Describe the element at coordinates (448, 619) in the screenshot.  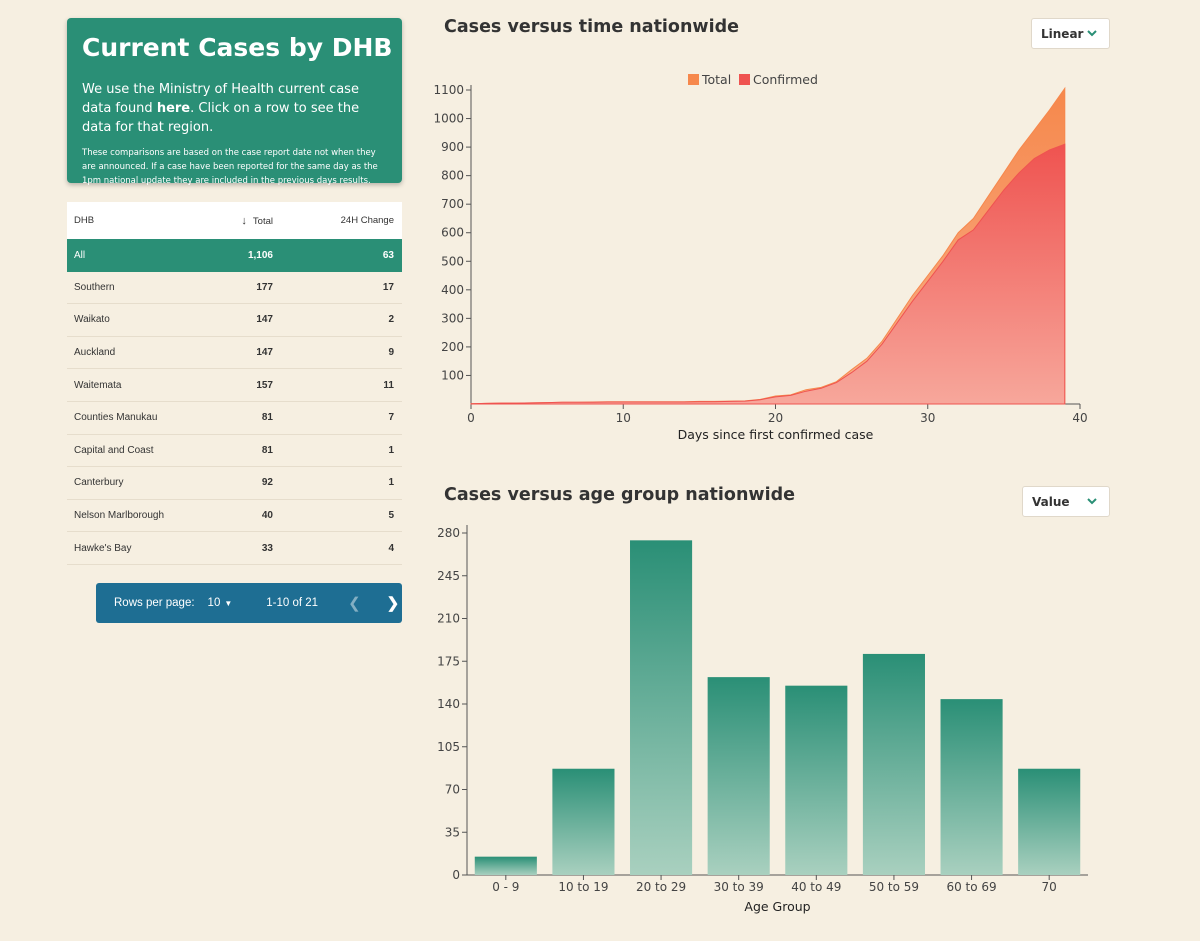
I see `y-tick-label: 210` at that location.